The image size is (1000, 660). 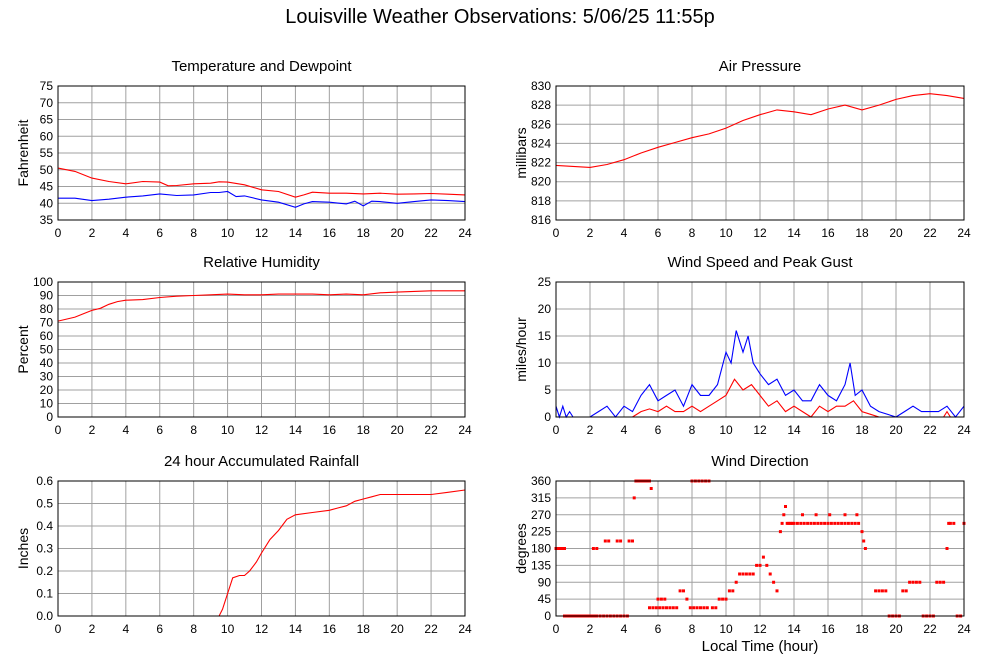 What do you see at coordinates (541, 532) in the screenshot?
I see `y-tick-label: 225` at bounding box center [541, 532].